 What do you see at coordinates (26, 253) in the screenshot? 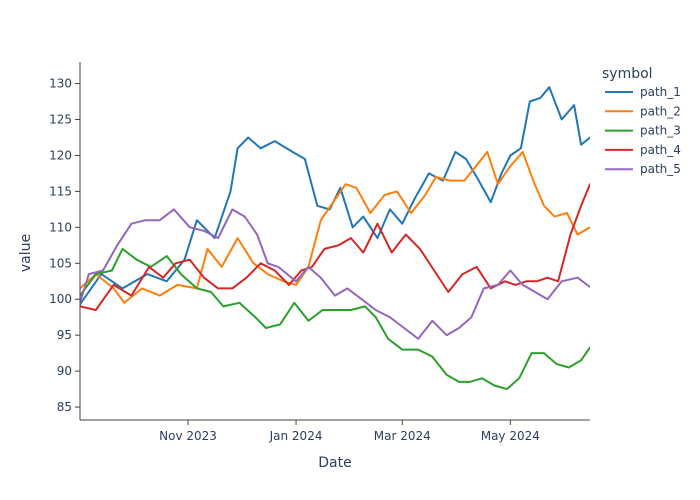
I see `y-axis-title: value` at bounding box center [26, 253].